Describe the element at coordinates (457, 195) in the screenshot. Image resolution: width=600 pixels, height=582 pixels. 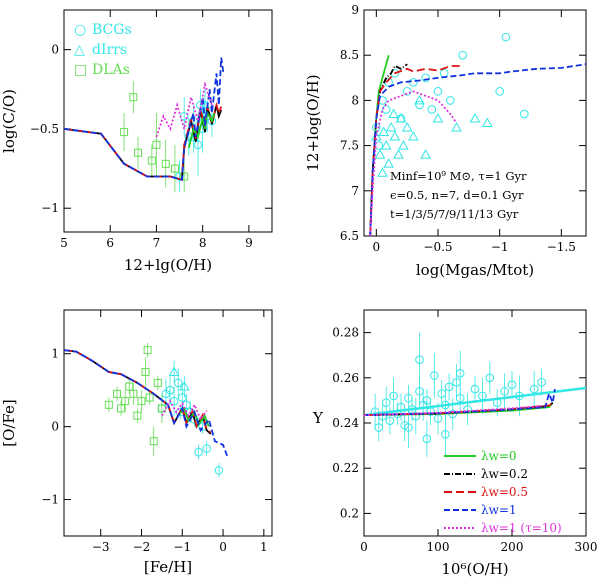
I see `annotation-params: ϵ=0.5, n=7, d=0.1 Gyr` at that location.